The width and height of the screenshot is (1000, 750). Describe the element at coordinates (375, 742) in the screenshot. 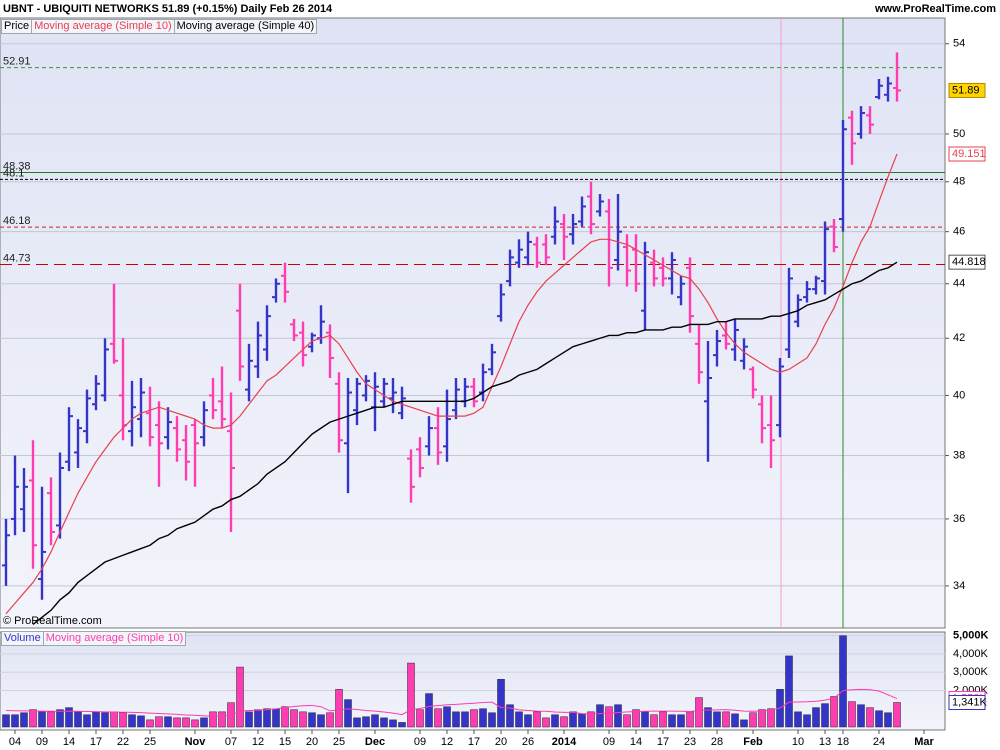

I see `x-tick-label: Dec` at that location.